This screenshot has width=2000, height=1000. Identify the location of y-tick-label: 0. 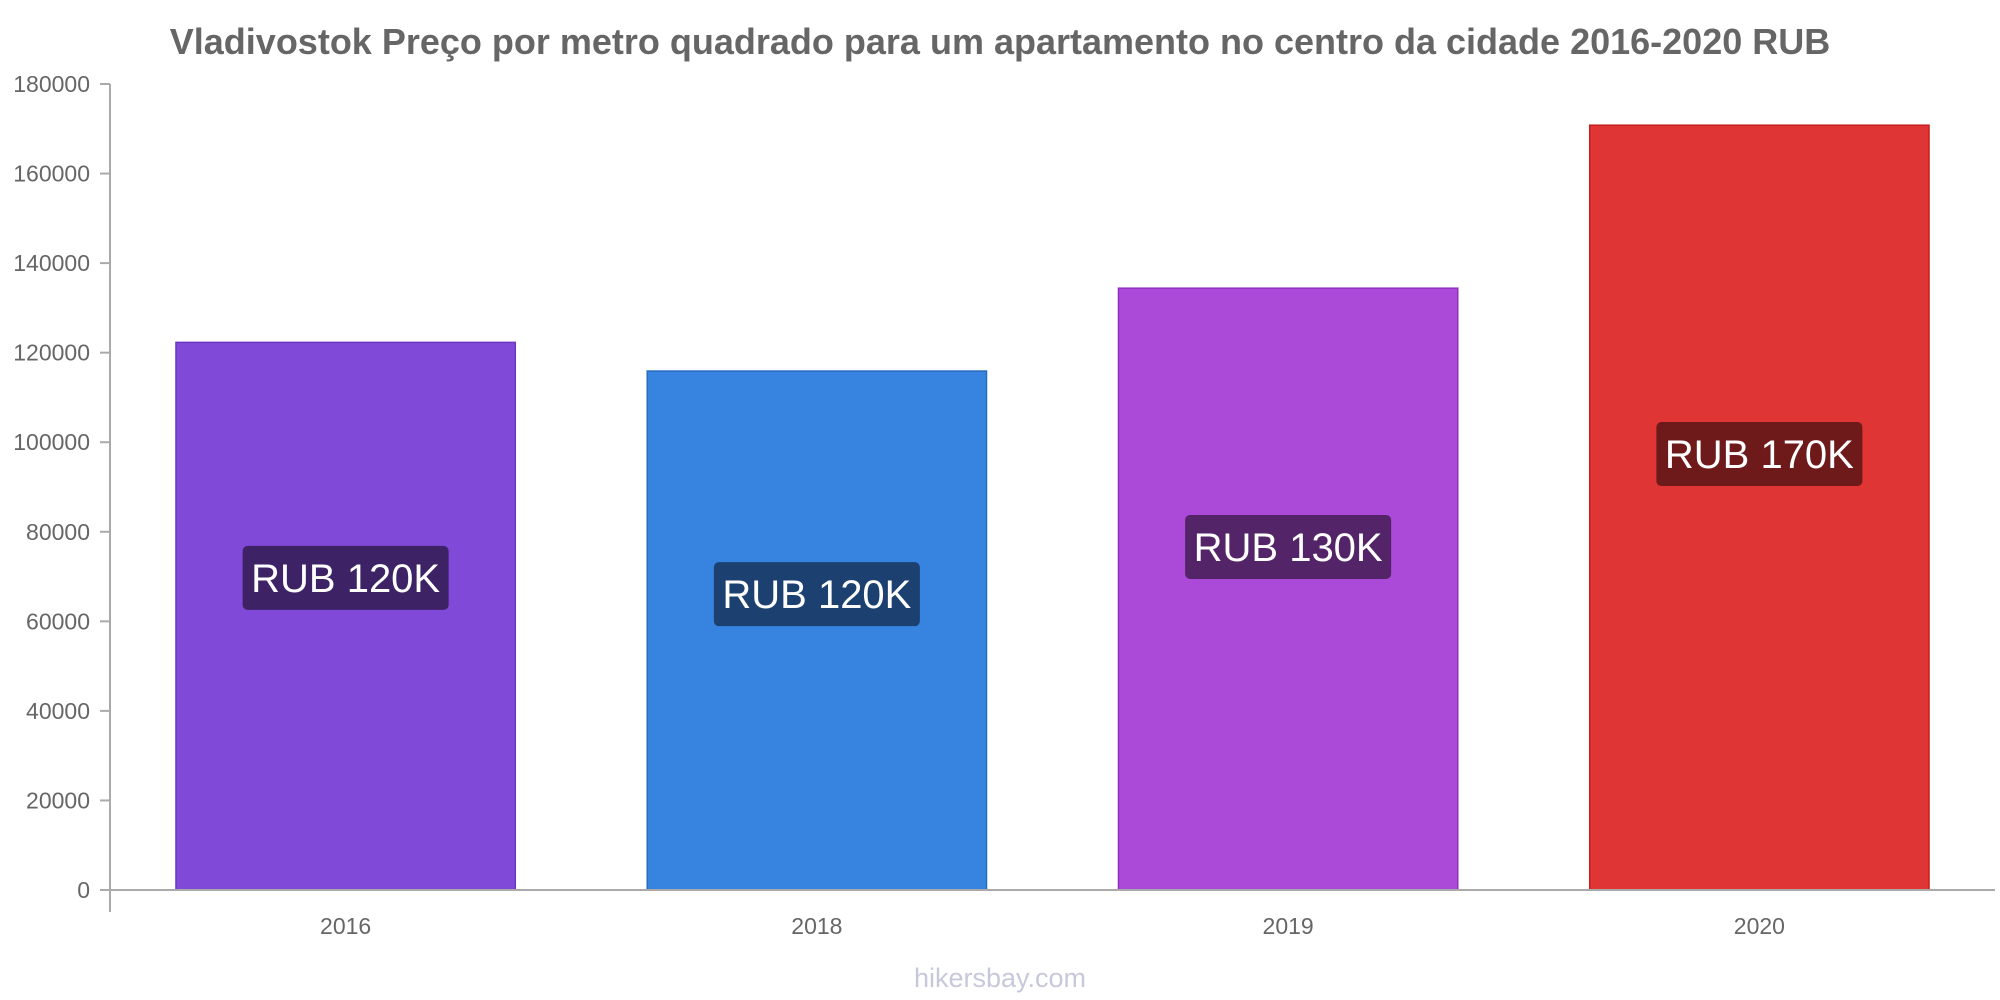
(83, 890).